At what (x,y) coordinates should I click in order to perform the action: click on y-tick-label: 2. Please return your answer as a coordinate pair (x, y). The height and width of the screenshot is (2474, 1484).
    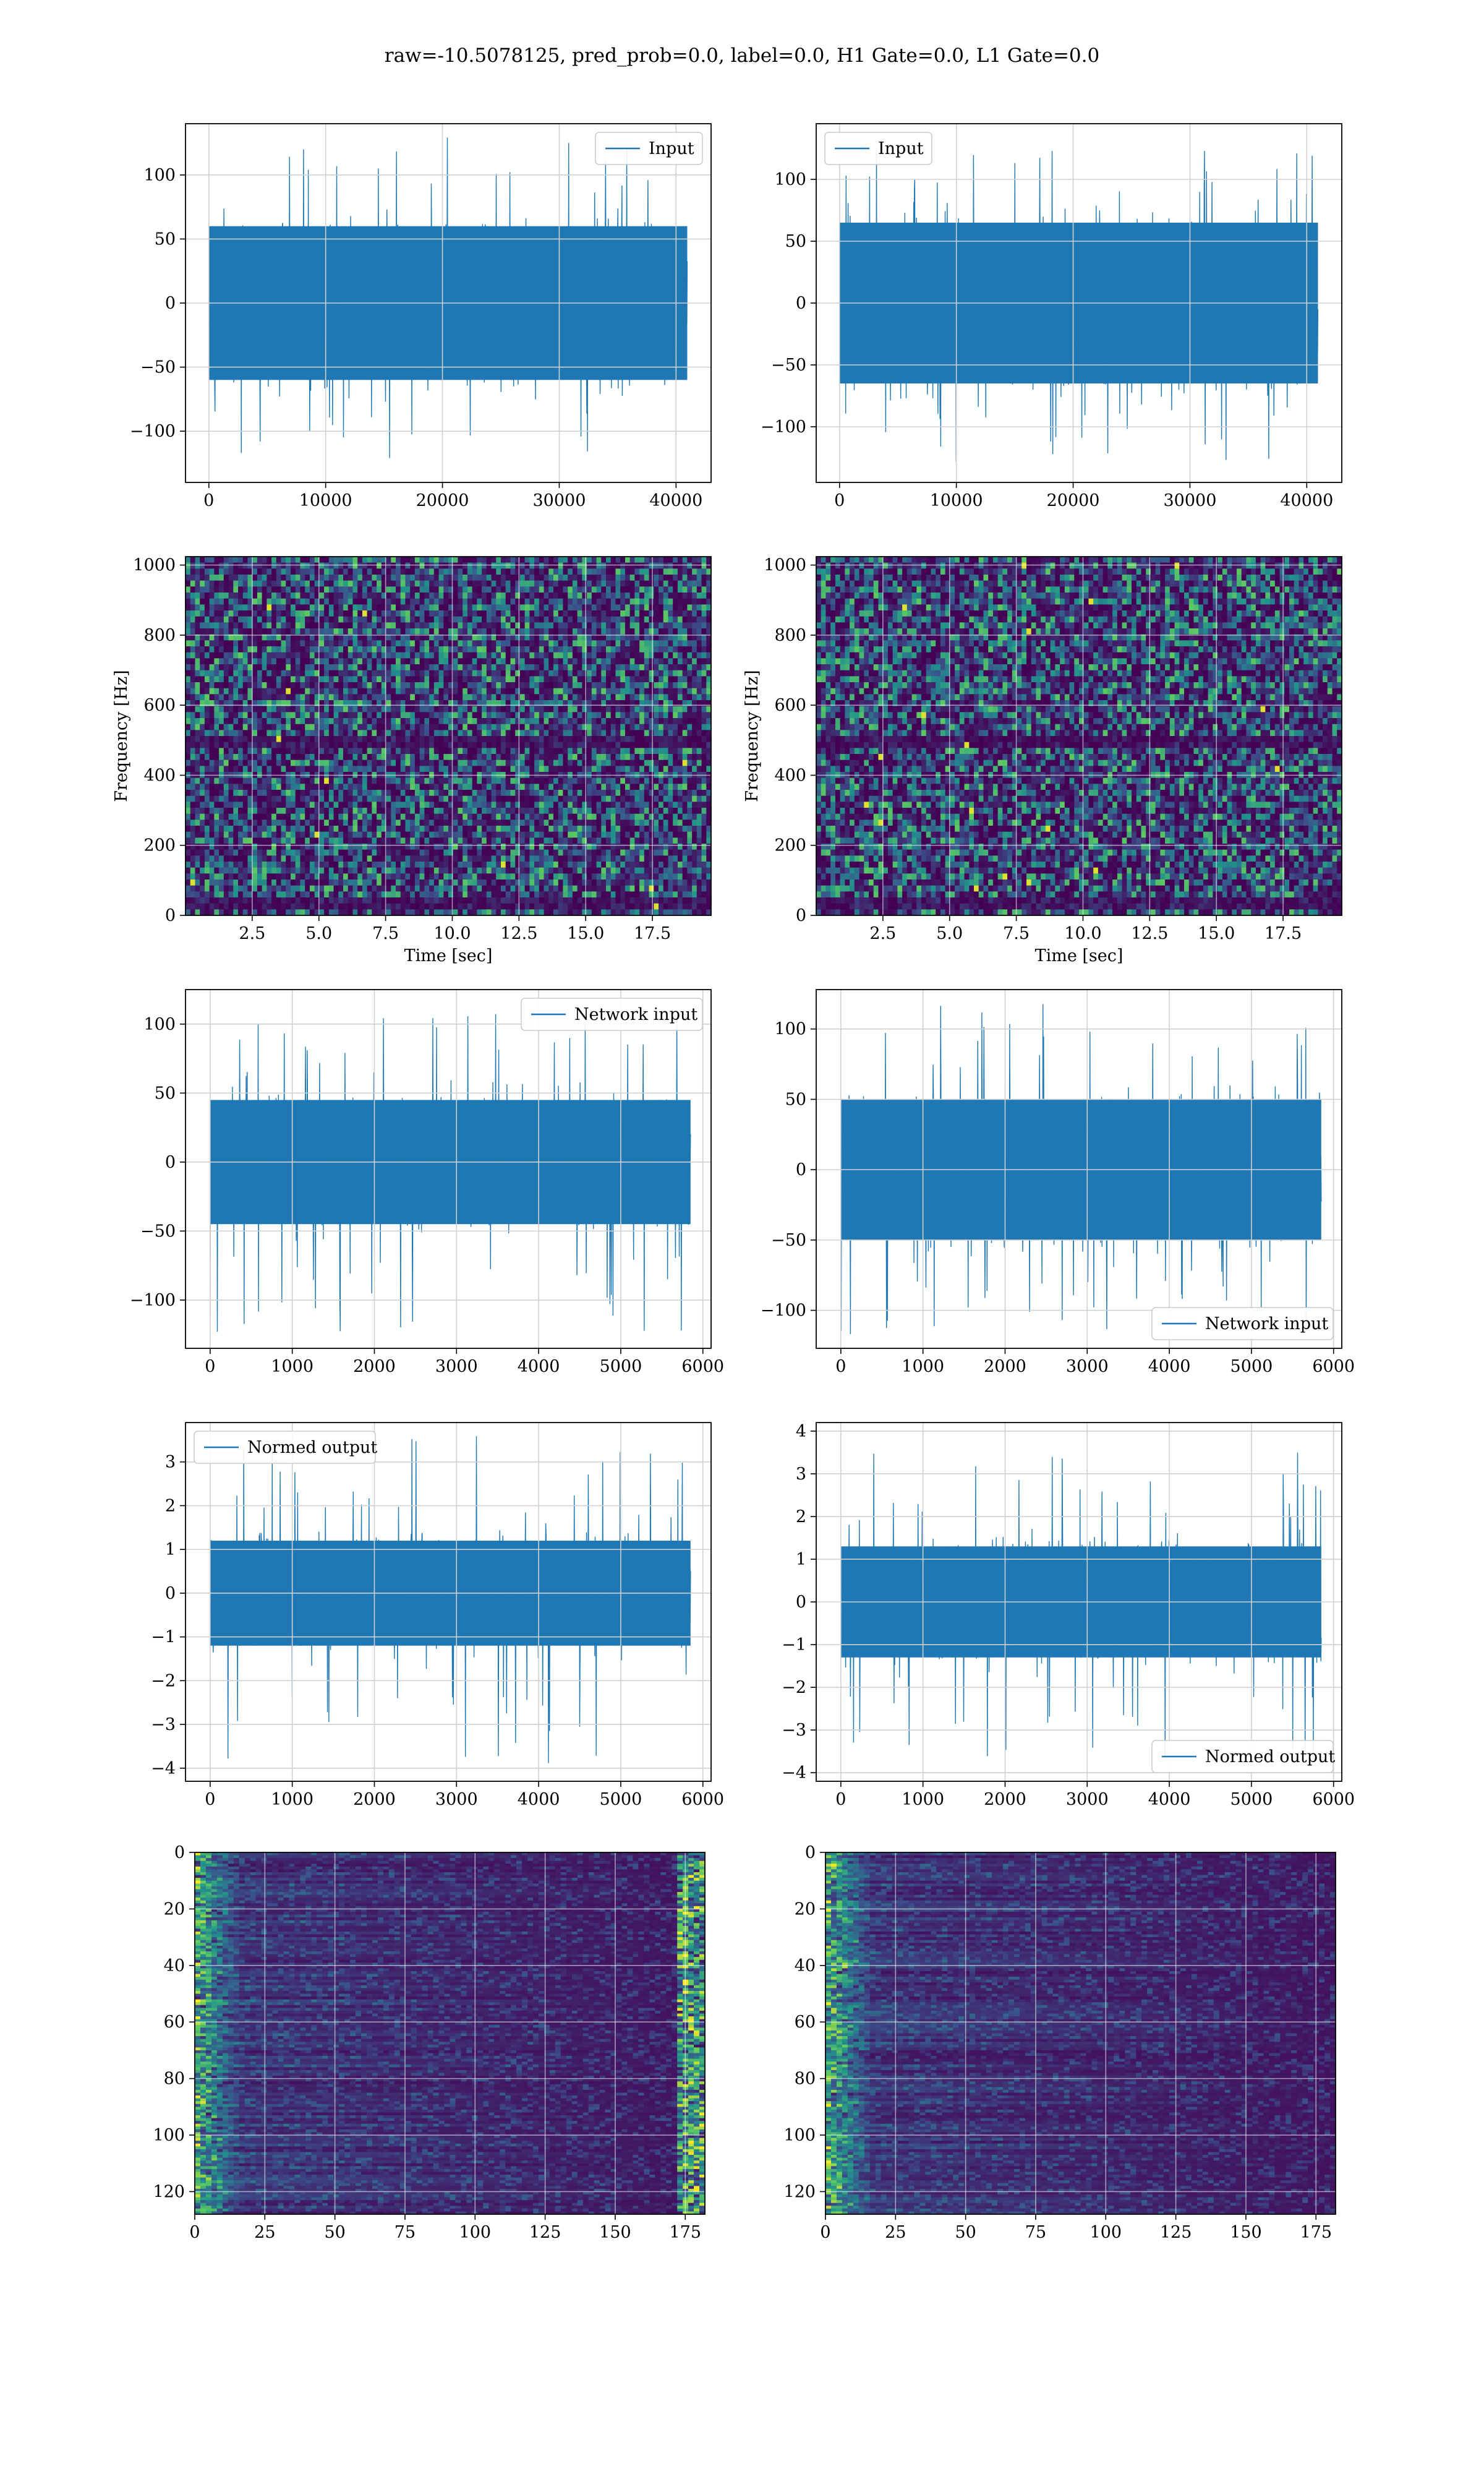
    Looking at the image, I should click on (801, 1516).